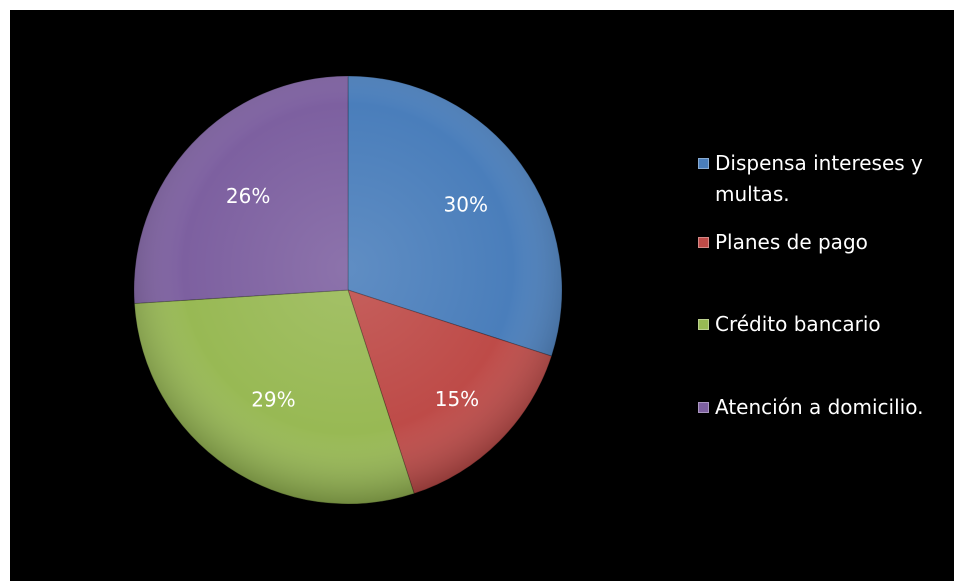 The height and width of the screenshot is (581, 957). I want to click on legend-label-atencion: Atención a domicilio., so click(819, 407).